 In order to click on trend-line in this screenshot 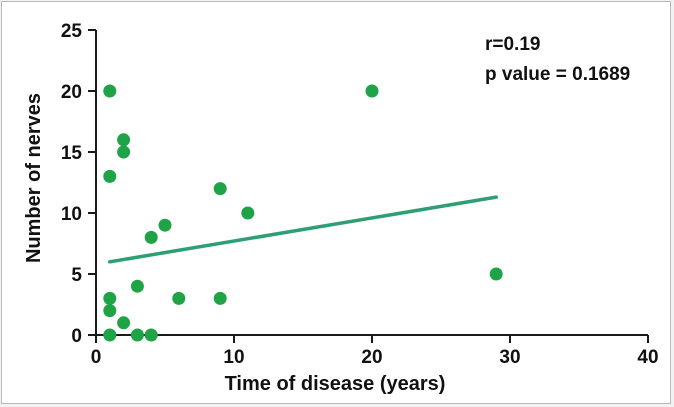, I will do `click(303, 229)`.